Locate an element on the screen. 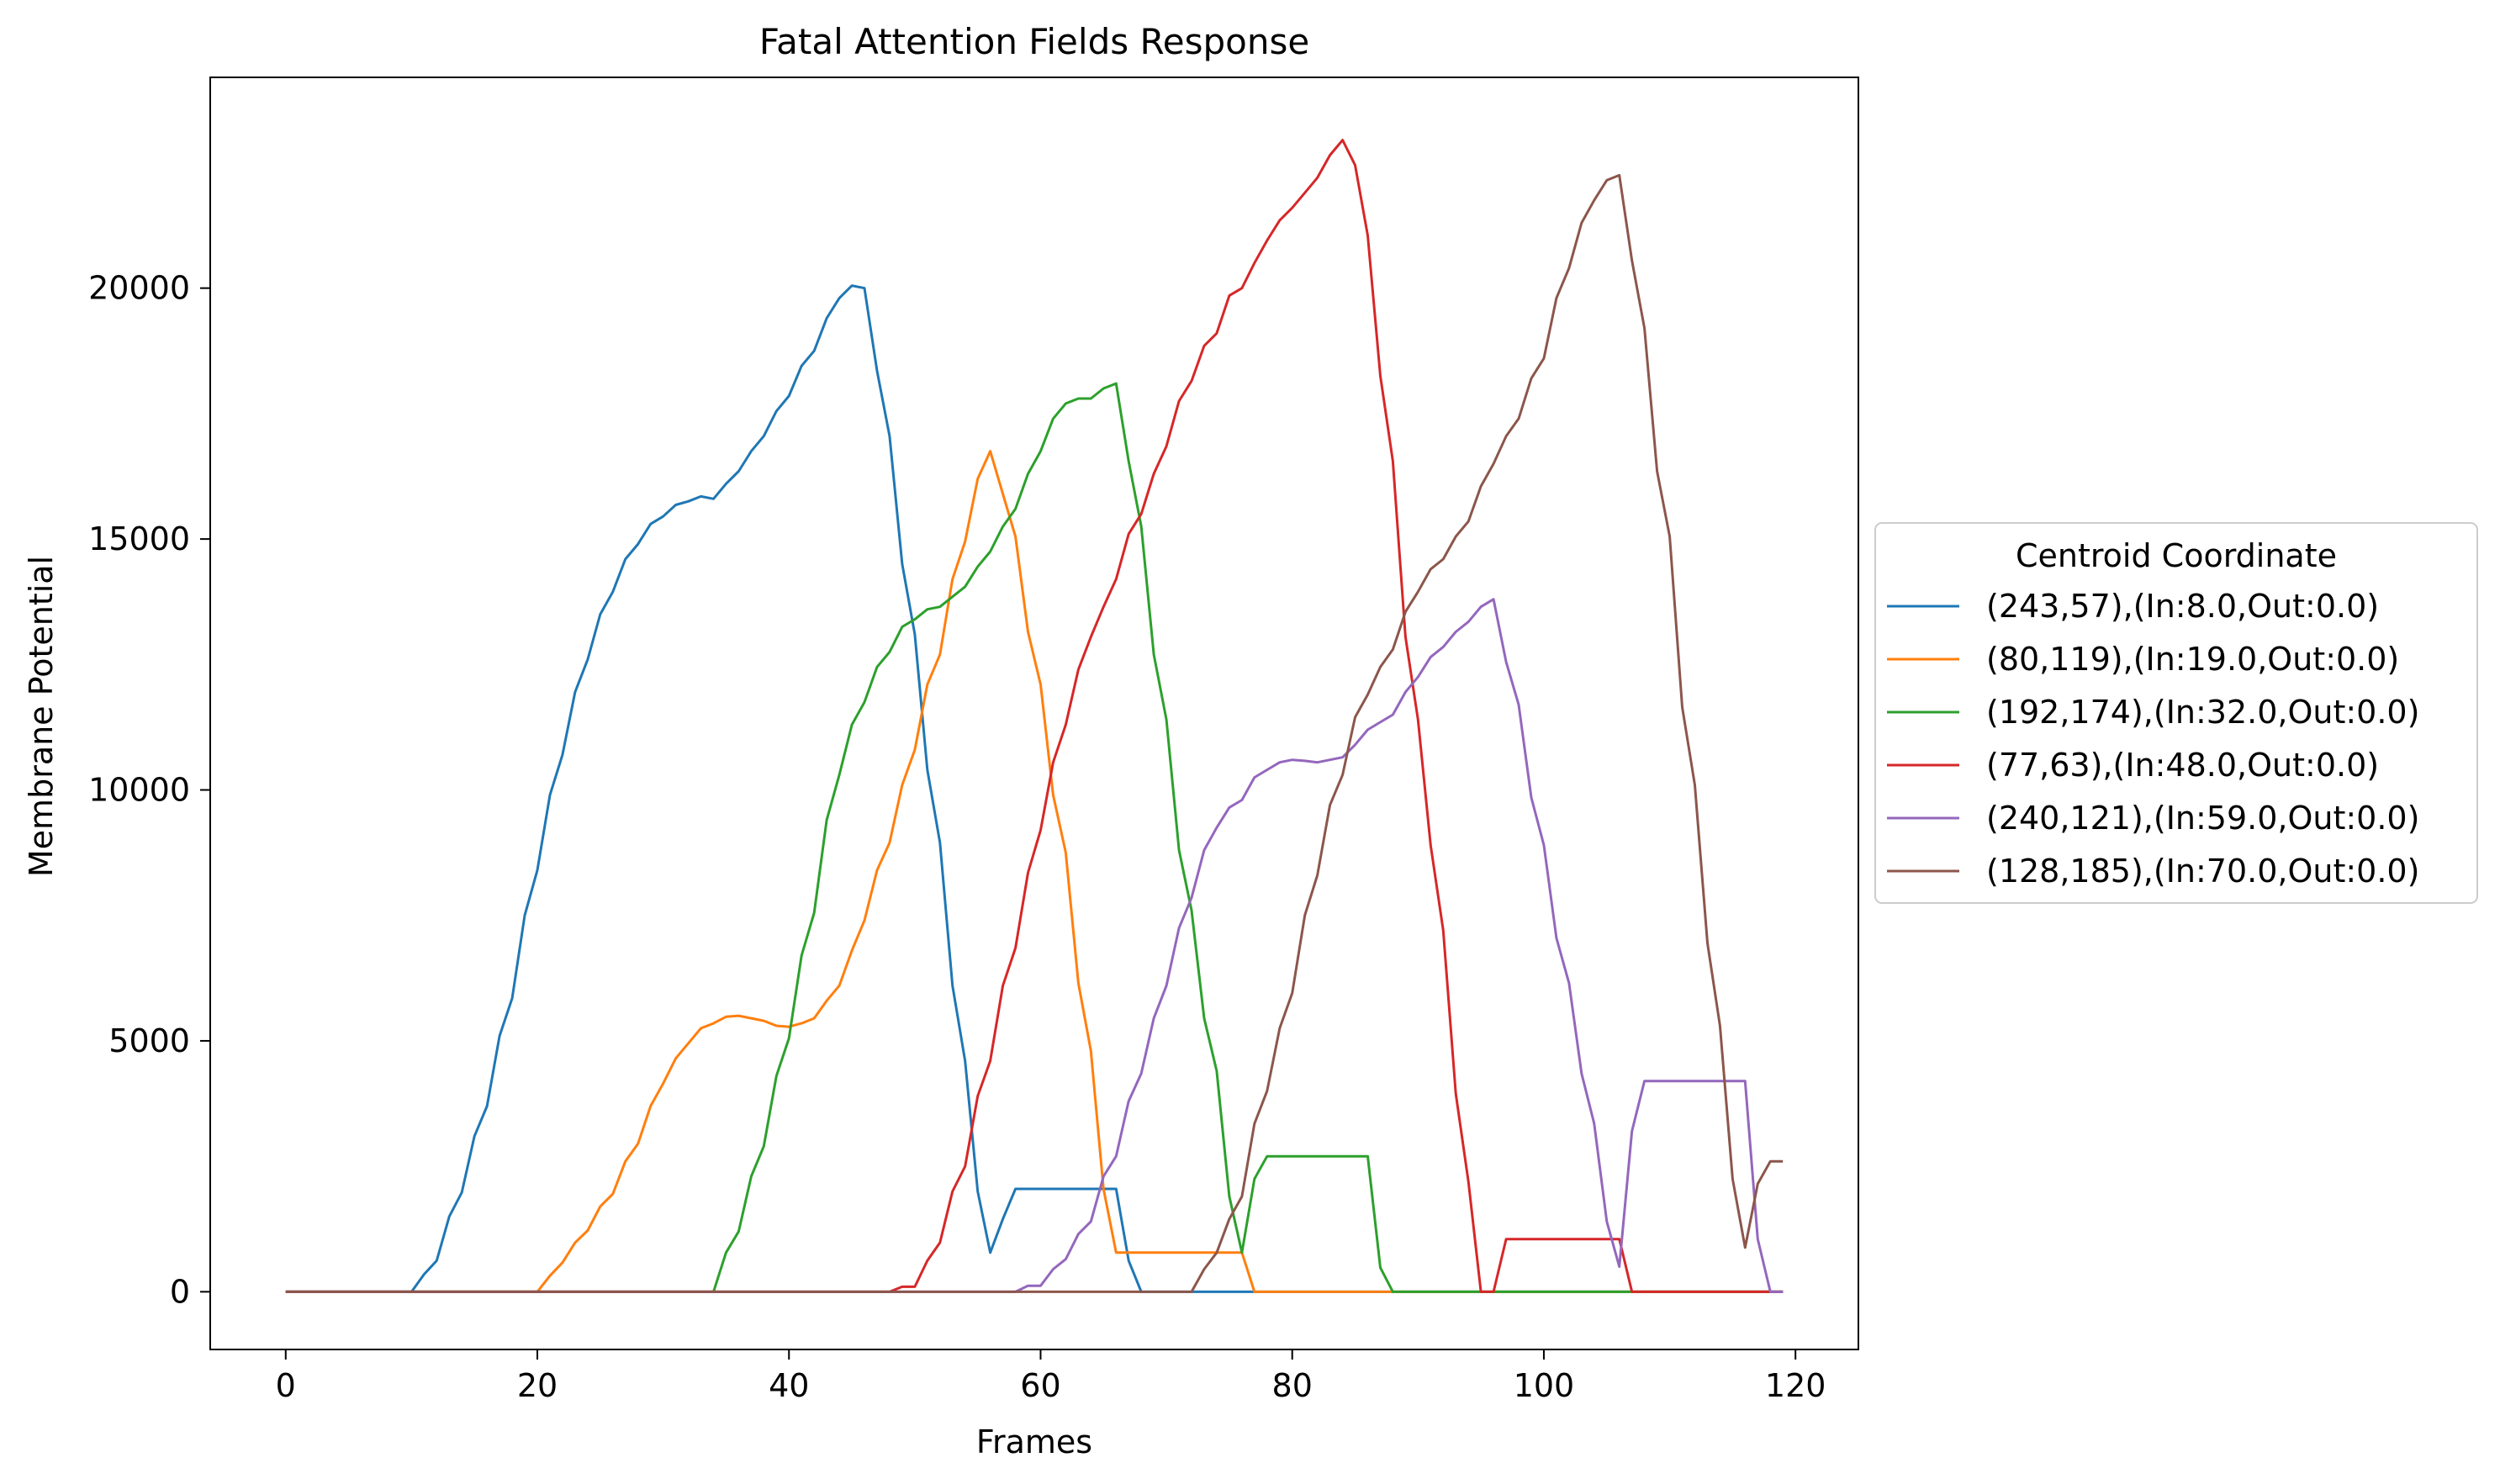 This screenshot has width=2500, height=1484. x-axis: 0 20 40 60 80 100 120 is located at coordinates (1051, 1376).